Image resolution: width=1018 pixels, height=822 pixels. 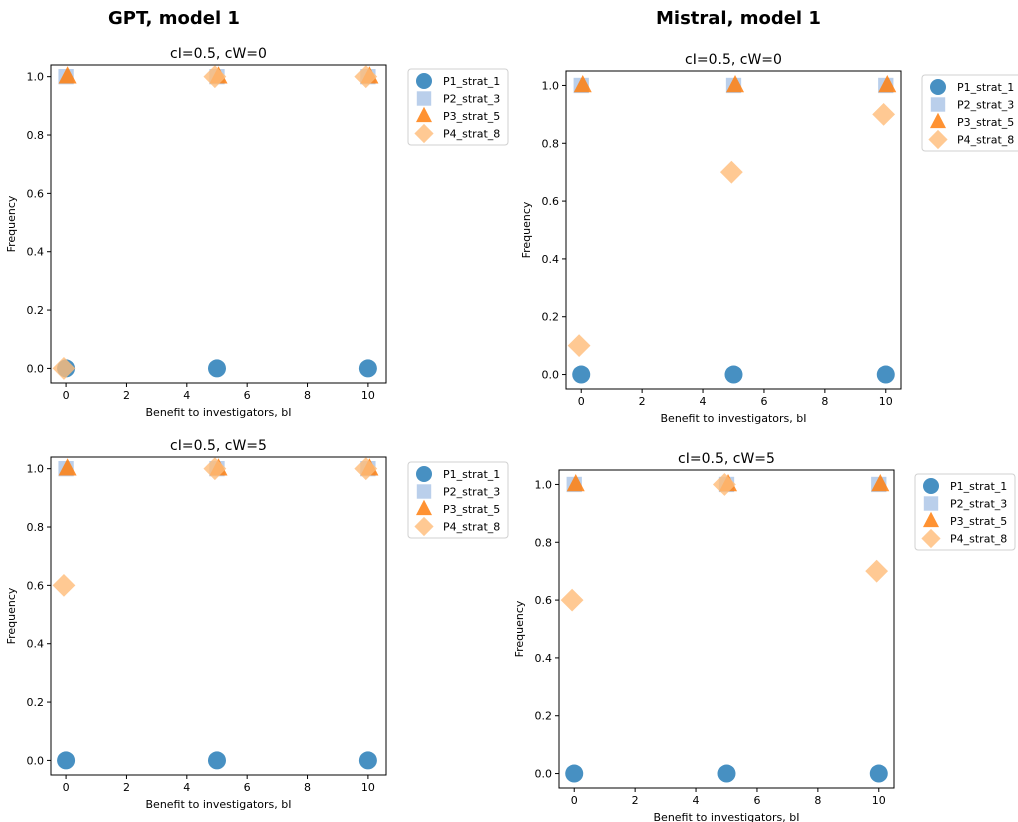 What do you see at coordinates (471, 509) in the screenshot?
I see `legend-label: P3_strat_5` at bounding box center [471, 509].